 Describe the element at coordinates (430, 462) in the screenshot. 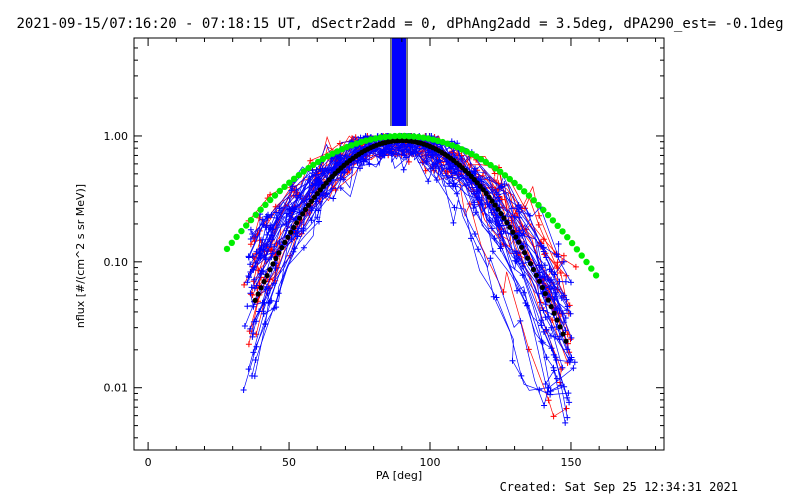

I see `x-tick-label: 100` at that location.